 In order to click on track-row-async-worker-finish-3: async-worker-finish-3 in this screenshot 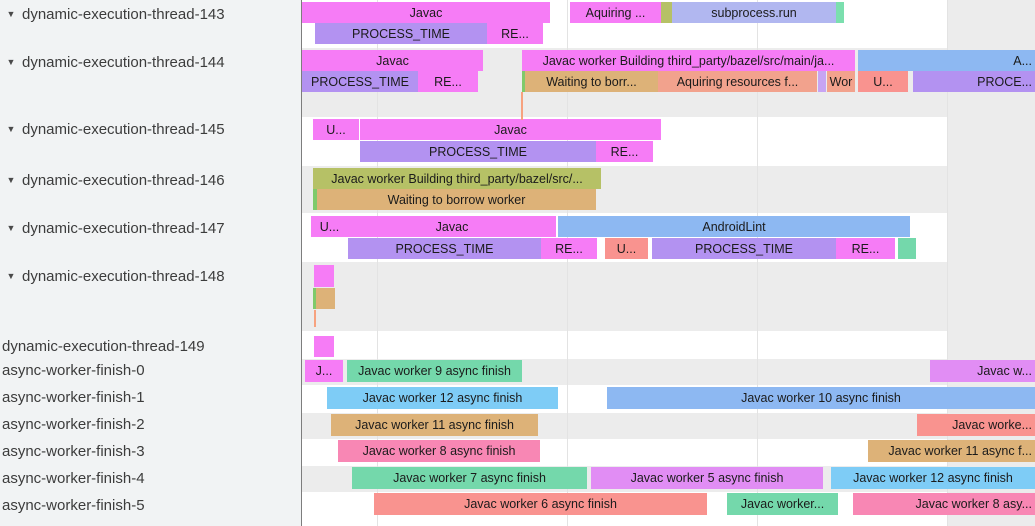, I will do `click(150, 451)`.